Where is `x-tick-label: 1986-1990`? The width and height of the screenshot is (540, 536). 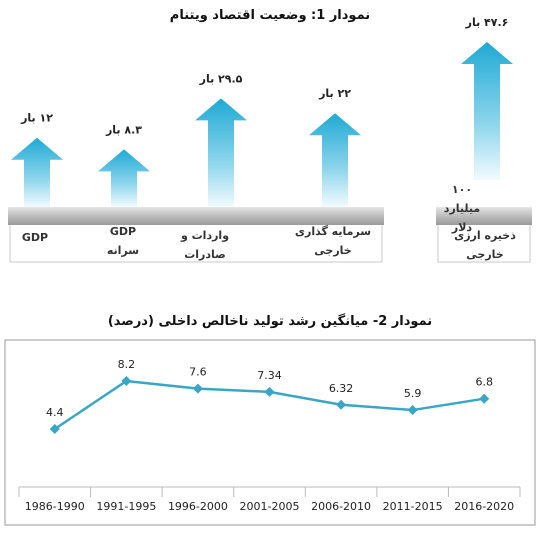
x-tick-label: 1986-1990 is located at coordinates (55, 506).